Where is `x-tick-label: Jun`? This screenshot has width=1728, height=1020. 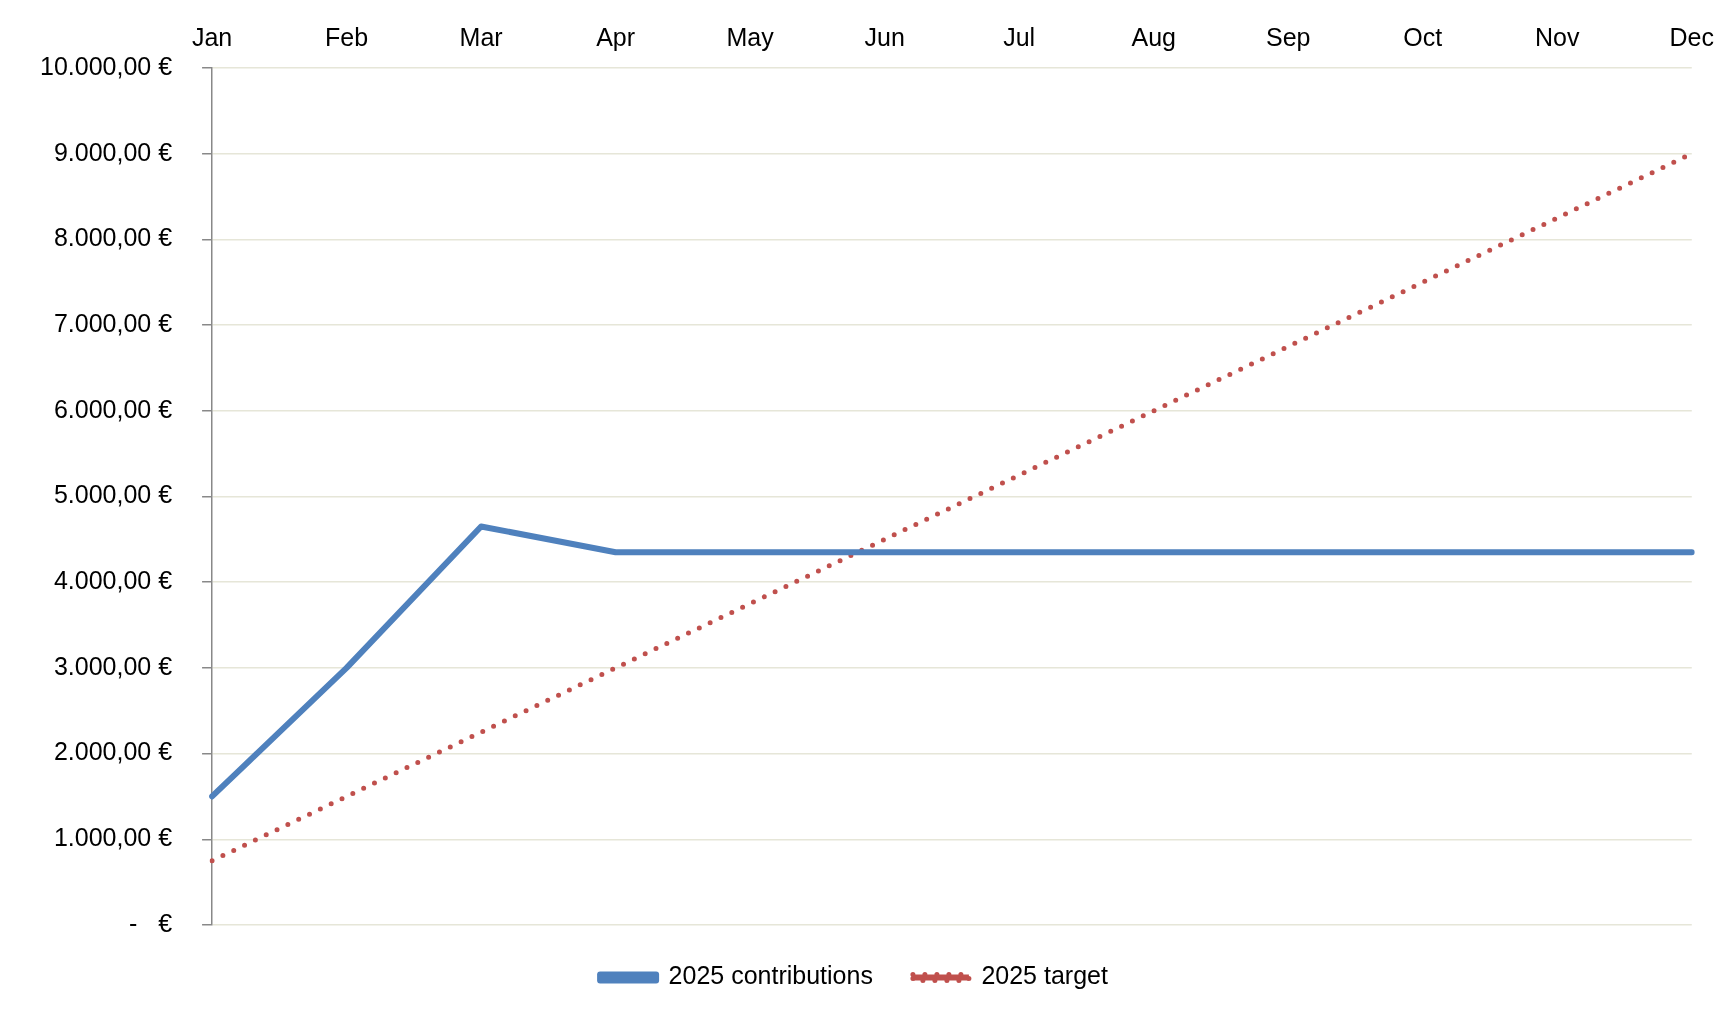 x-tick-label: Jun is located at coordinates (884, 36).